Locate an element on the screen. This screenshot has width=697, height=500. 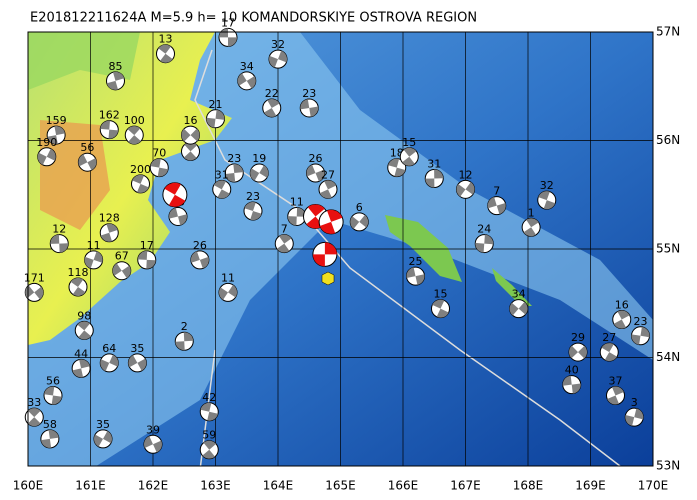
depth-label: 58 is located at coordinates (50, 424).